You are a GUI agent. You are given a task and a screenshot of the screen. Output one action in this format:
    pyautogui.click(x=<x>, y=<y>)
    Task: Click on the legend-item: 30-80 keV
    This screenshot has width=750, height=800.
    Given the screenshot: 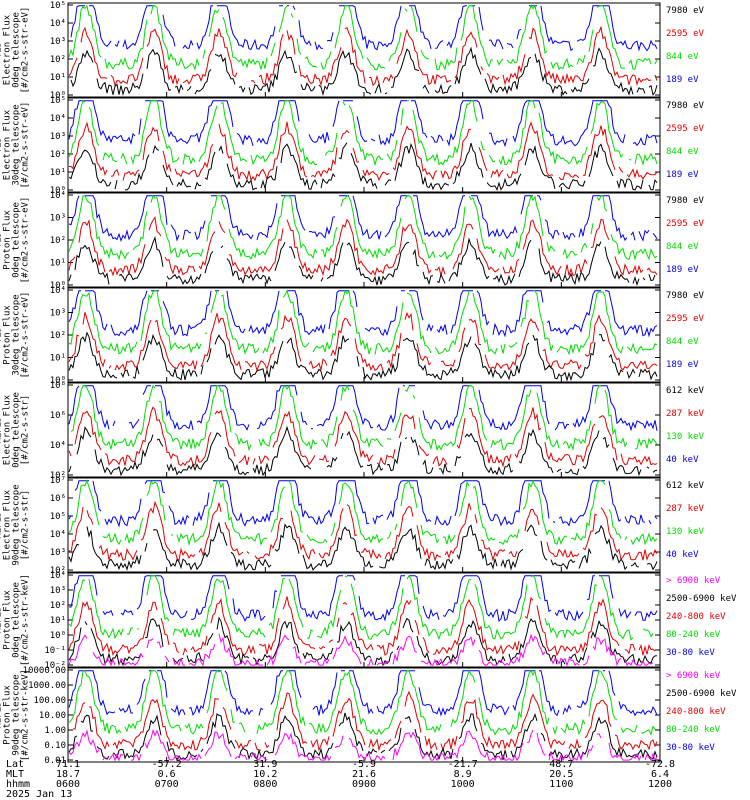 What is the action you would take?
    pyautogui.click(x=690, y=653)
    